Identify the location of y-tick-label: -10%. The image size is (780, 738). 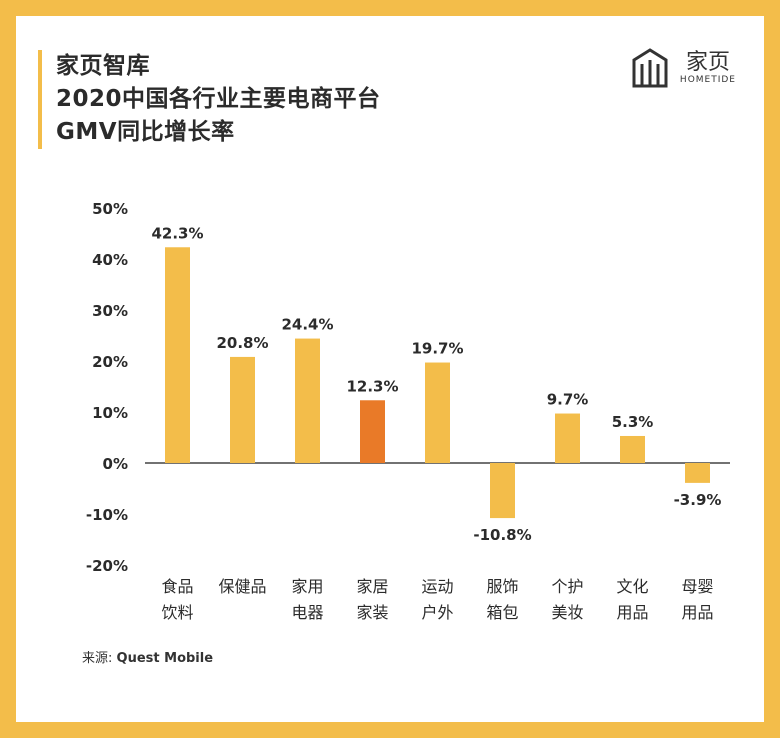
(107, 515).